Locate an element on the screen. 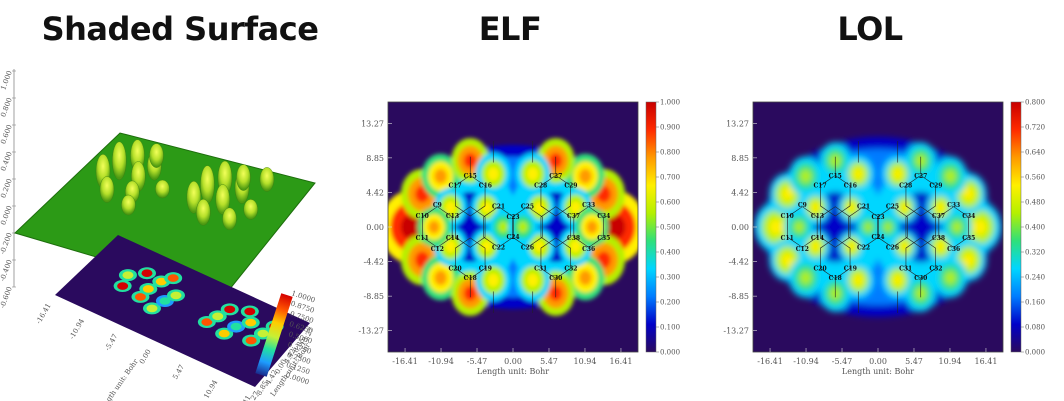 The width and height of the screenshot is (1064, 401). y-tick-label: -13.27 is located at coordinates (371, 331).